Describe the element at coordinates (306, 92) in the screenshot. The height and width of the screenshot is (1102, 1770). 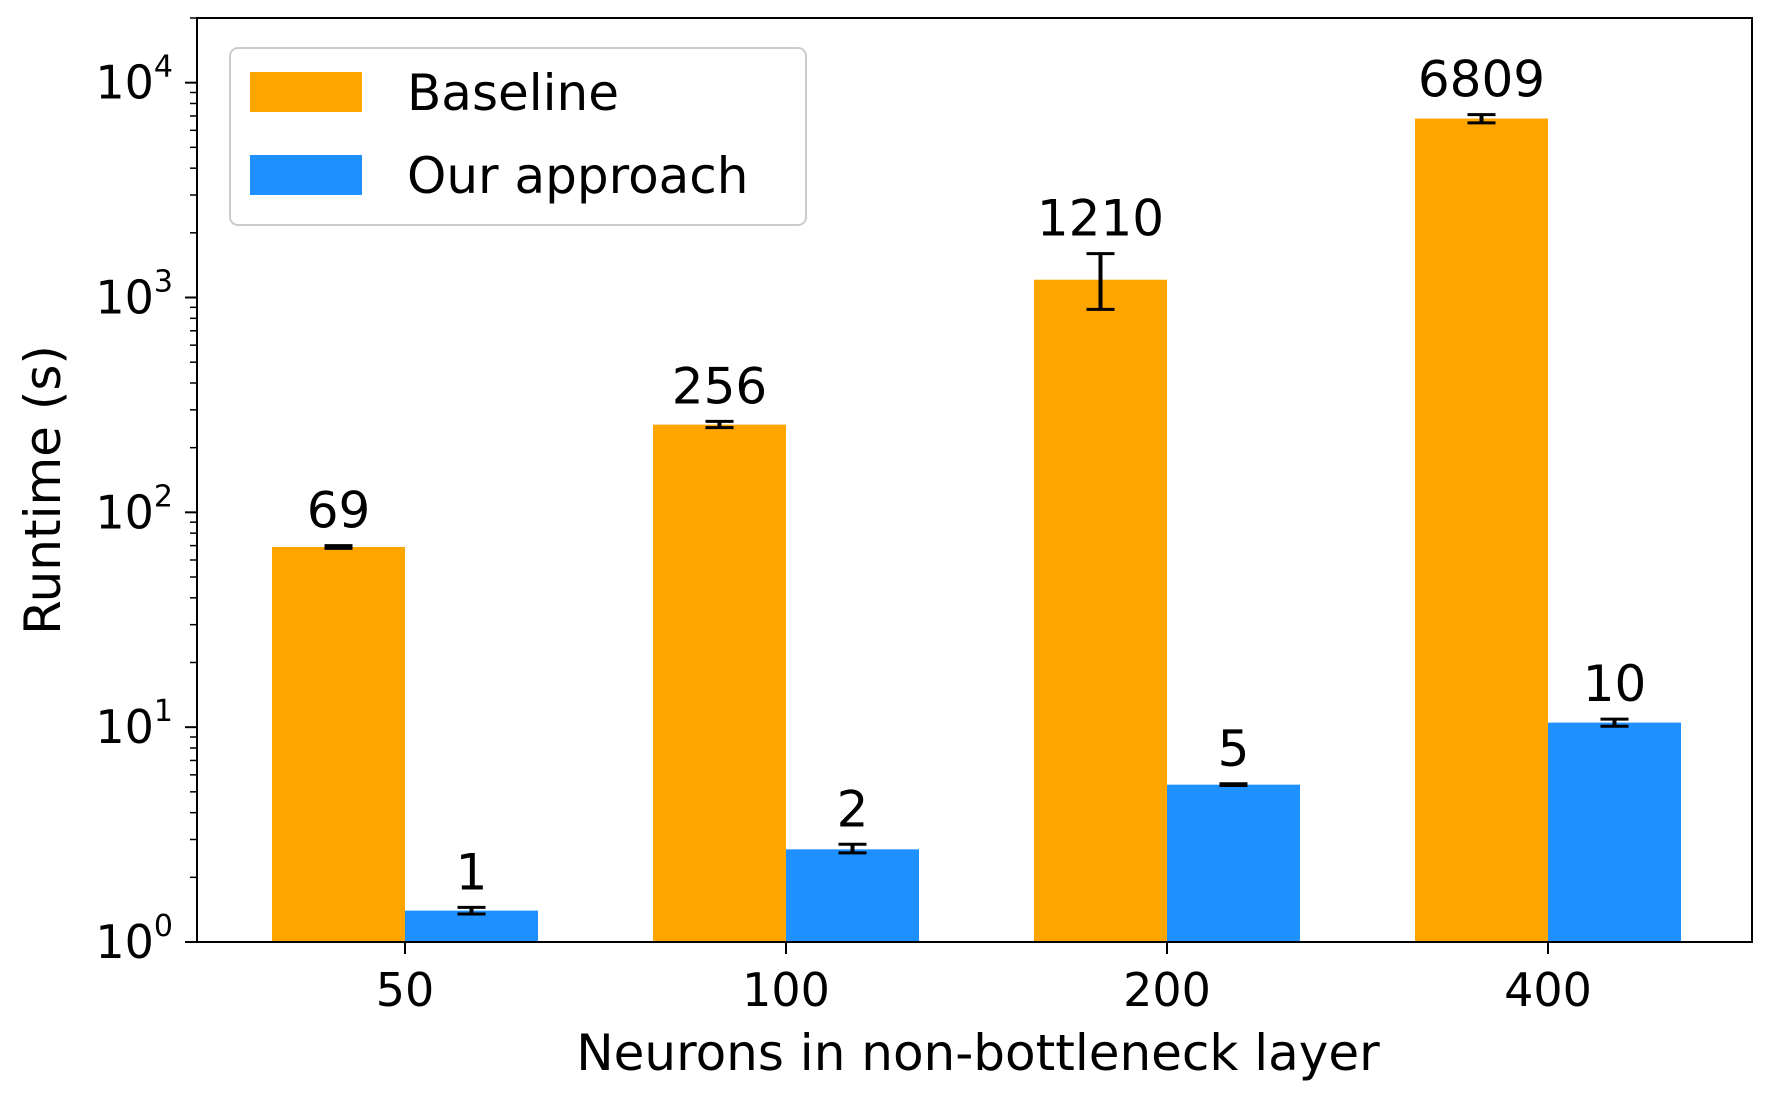
I see `legend-swatch-baseline` at that location.